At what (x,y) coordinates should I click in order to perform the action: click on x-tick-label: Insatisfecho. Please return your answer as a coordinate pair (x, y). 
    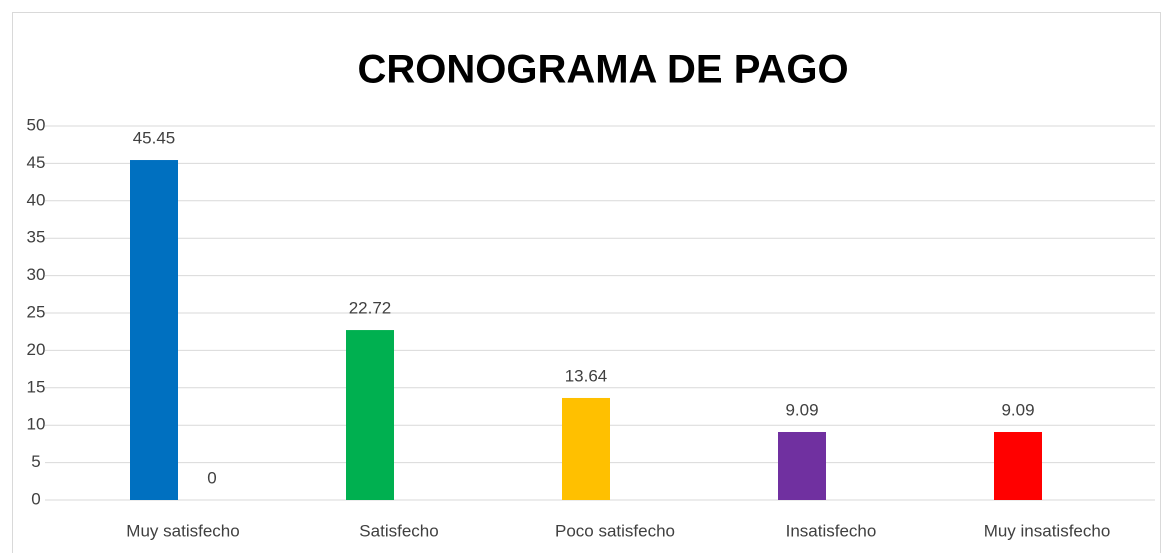
    Looking at the image, I should click on (831, 530).